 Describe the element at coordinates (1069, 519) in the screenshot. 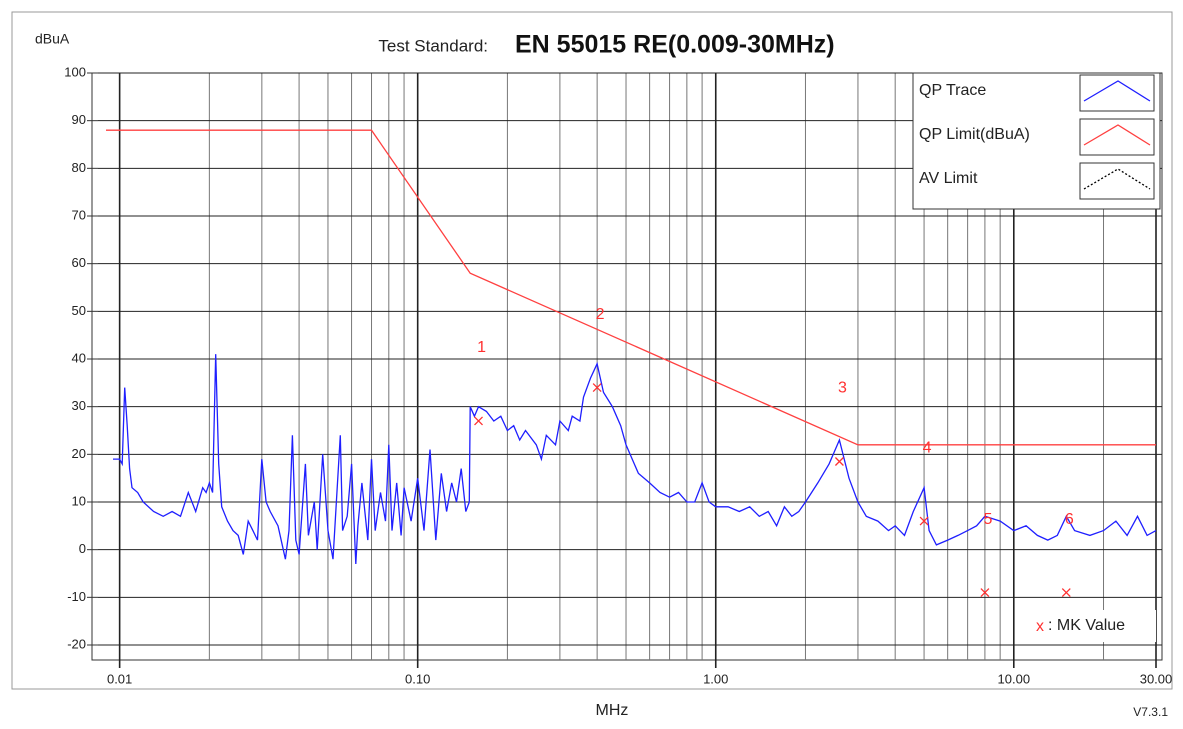

I see `marker-label: 6` at that location.